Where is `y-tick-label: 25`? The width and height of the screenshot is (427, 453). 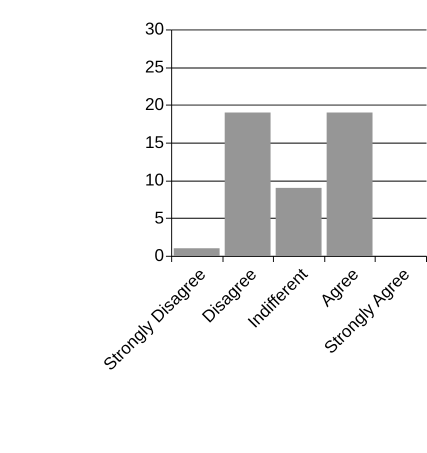
y-tick-label: 25 is located at coordinates (154, 66).